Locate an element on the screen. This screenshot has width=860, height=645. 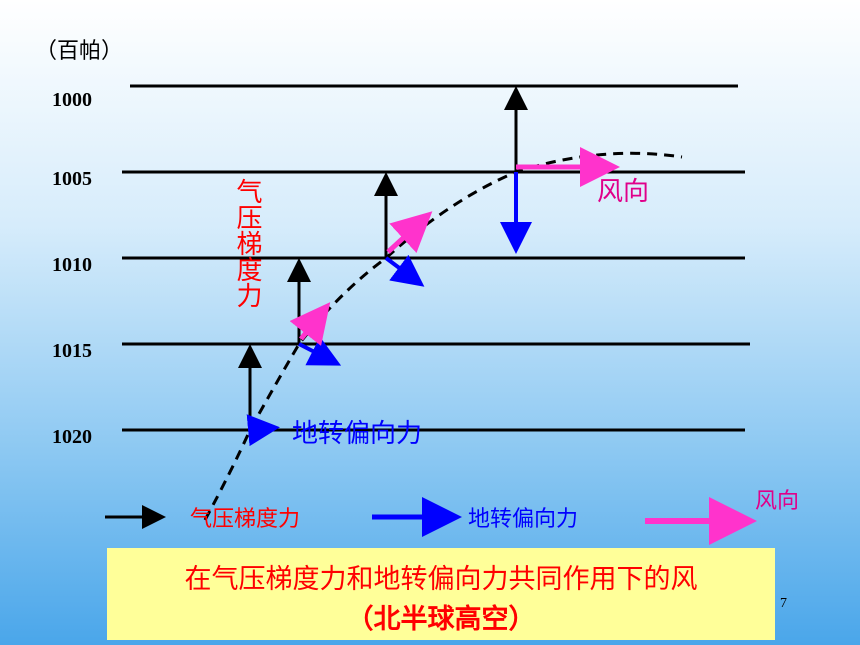
isobar-label: 1005 is located at coordinates (72, 179).